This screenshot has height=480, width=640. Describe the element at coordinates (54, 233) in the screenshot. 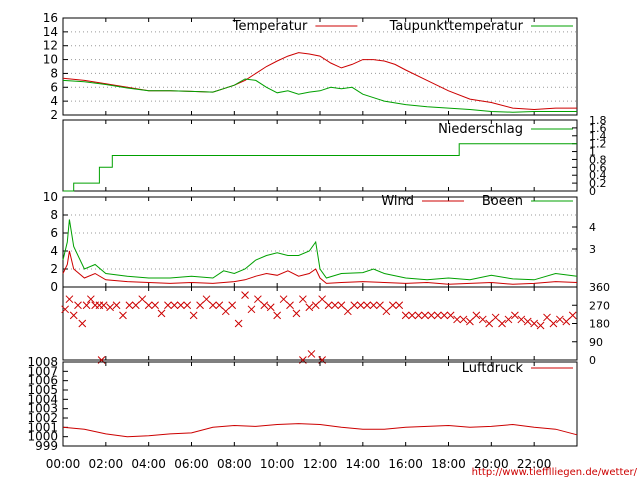

I see `y-tick-label: 6` at that location.